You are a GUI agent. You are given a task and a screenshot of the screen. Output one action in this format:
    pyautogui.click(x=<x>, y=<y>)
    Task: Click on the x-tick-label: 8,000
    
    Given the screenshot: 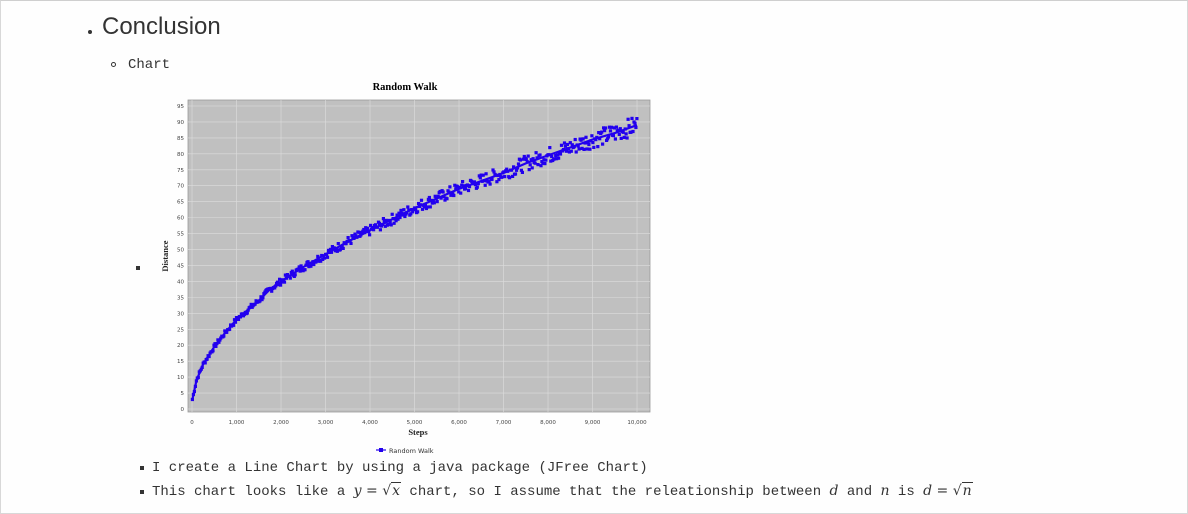 What is the action you would take?
    pyautogui.click(x=548, y=423)
    